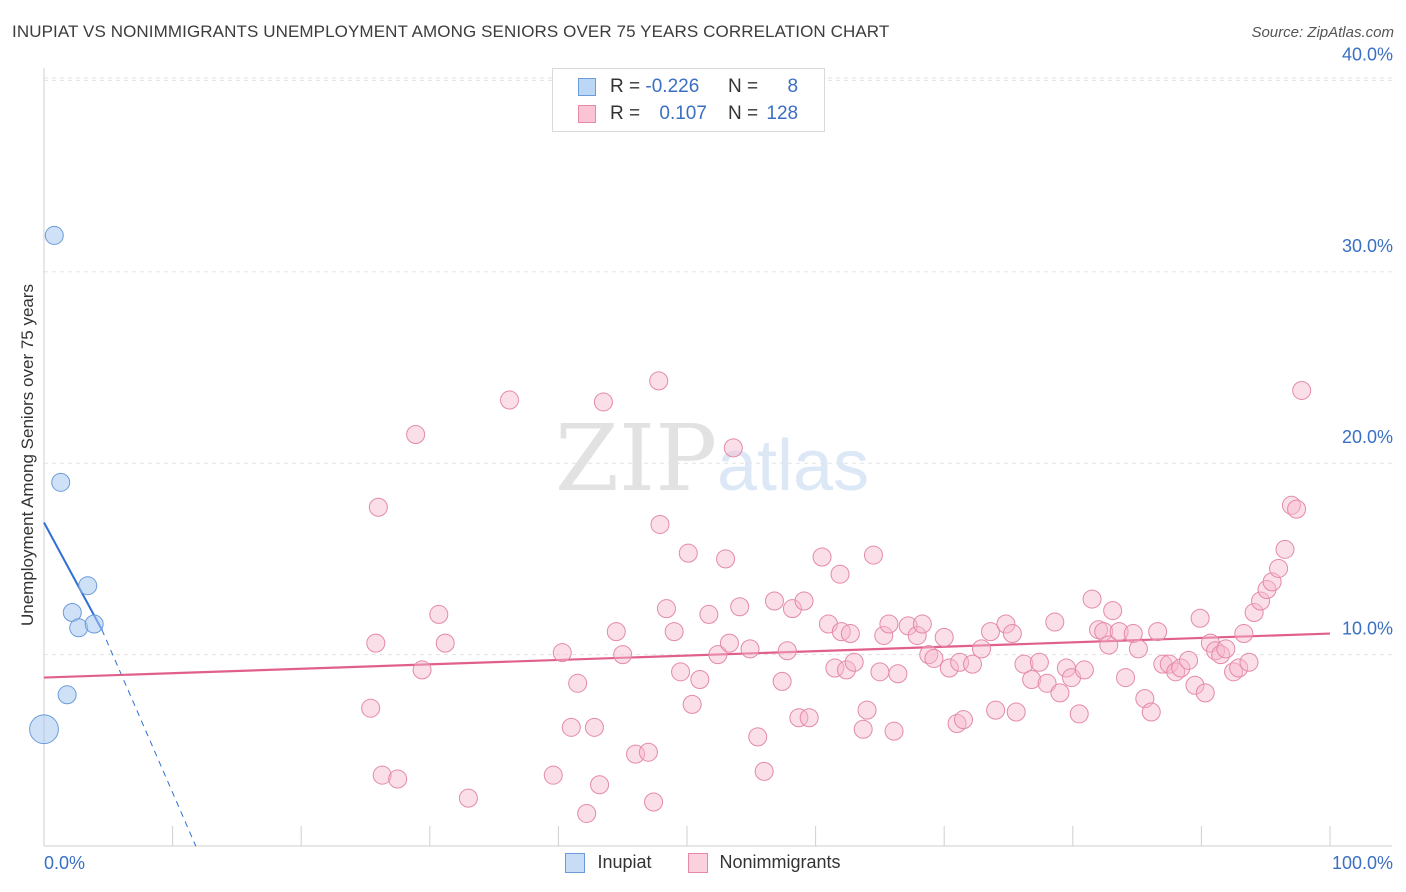 Image resolution: width=1406 pixels, height=892 pixels. I want to click on series-label-nonimmigrants: Nonimmigrants, so click(780, 862).